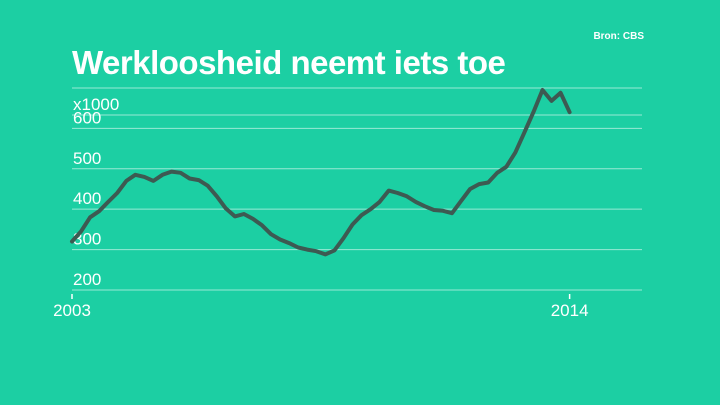  I want to click on y-tick-label: 600, so click(87, 117).